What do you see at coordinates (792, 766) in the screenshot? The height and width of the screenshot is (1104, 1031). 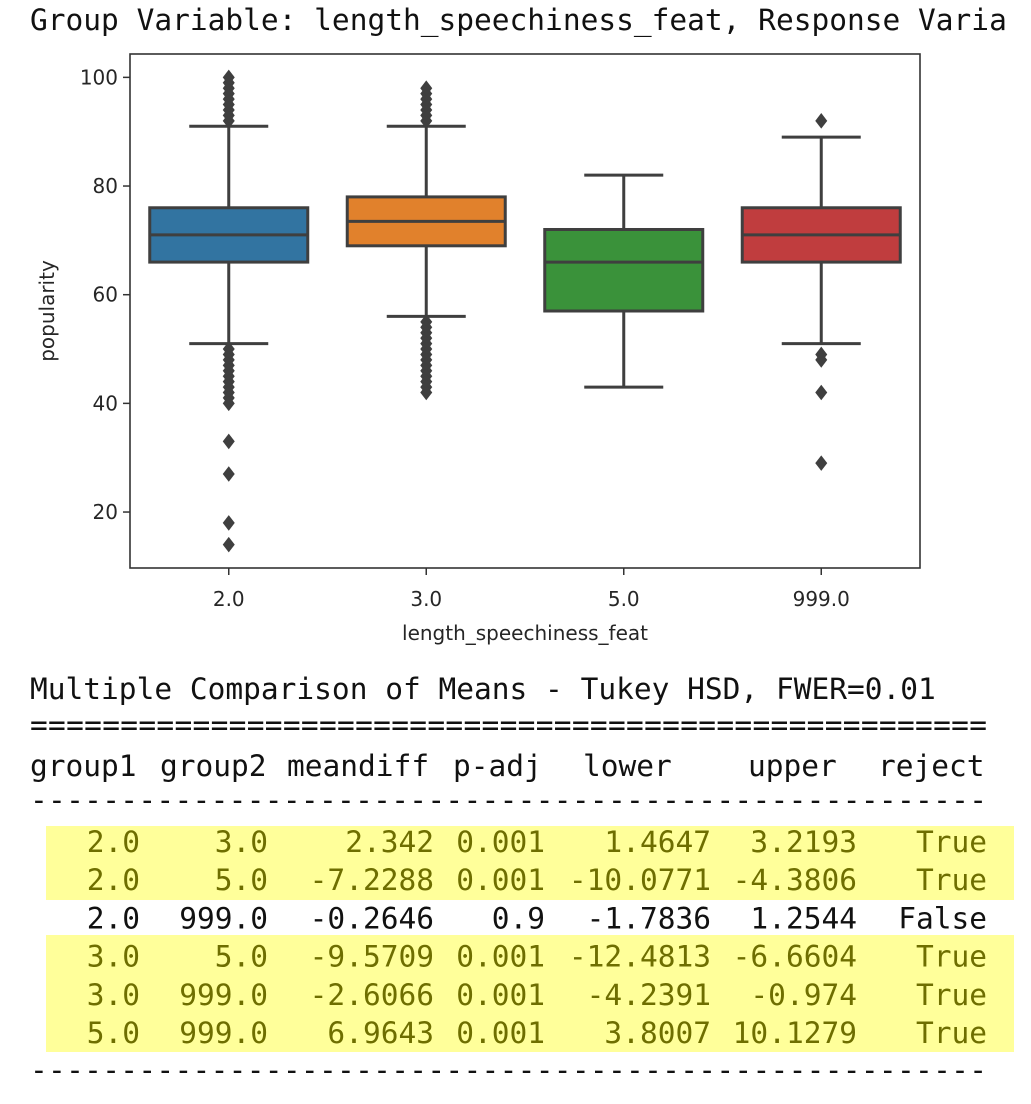 I see `column-header: upper` at bounding box center [792, 766].